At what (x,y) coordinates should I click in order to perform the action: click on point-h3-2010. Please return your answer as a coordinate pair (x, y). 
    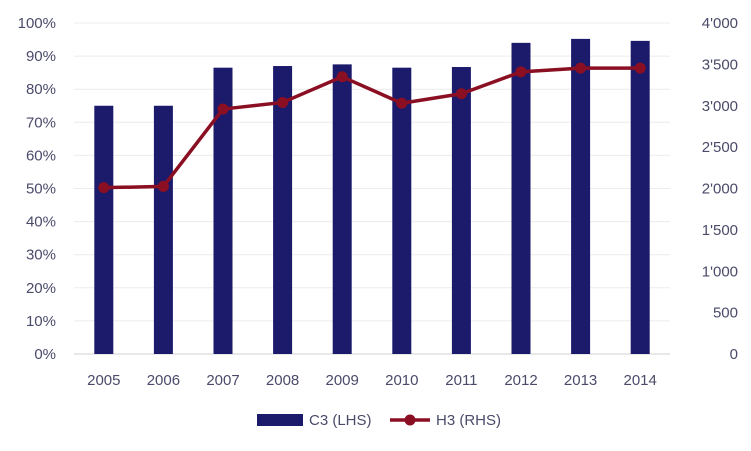
    Looking at the image, I should click on (402, 103).